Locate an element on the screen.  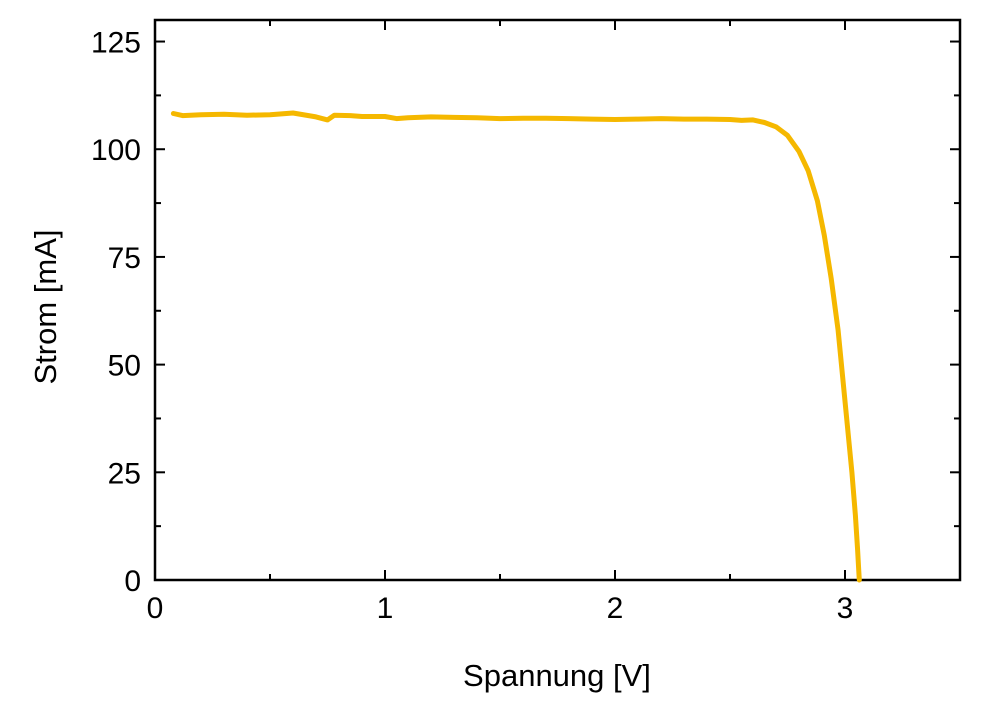
y-axis-title: Strom [mA] is located at coordinates (45, 306).